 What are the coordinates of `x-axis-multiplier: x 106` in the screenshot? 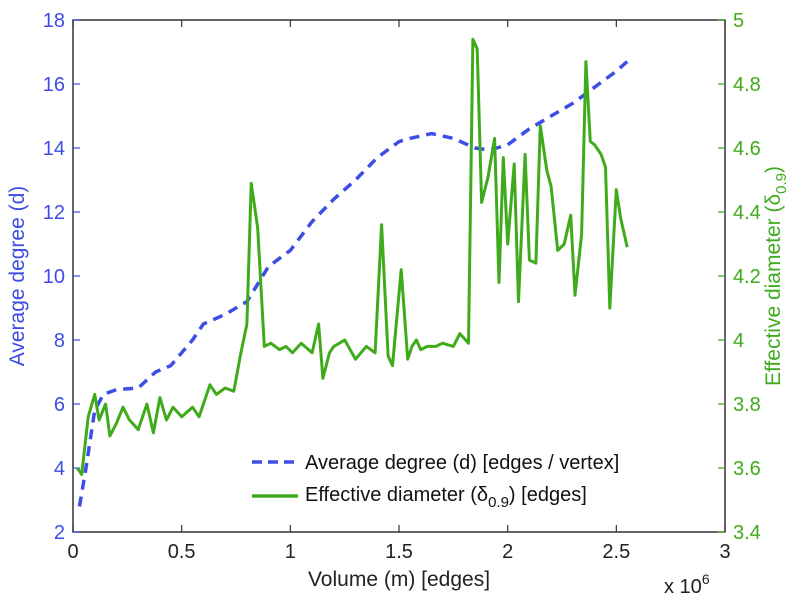 It's located at (687, 584).